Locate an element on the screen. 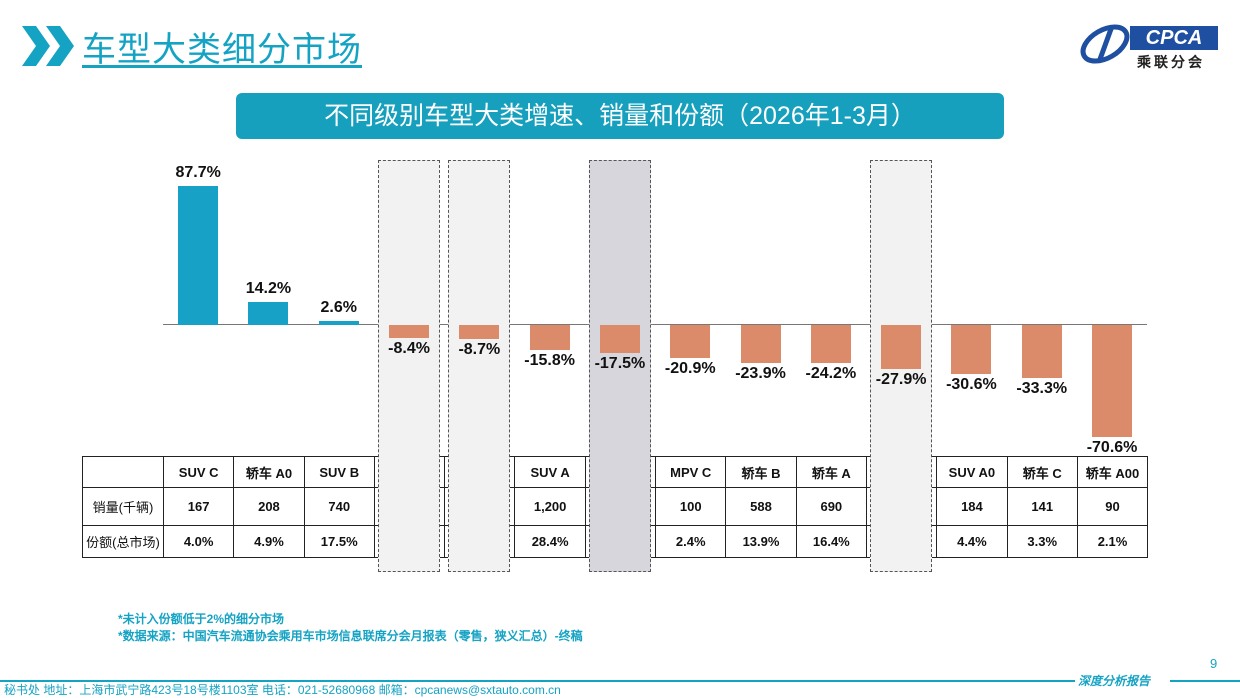 Image resolution: width=1240 pixels, height=698 pixels. category-label: SUV B is located at coordinates (339, 472).